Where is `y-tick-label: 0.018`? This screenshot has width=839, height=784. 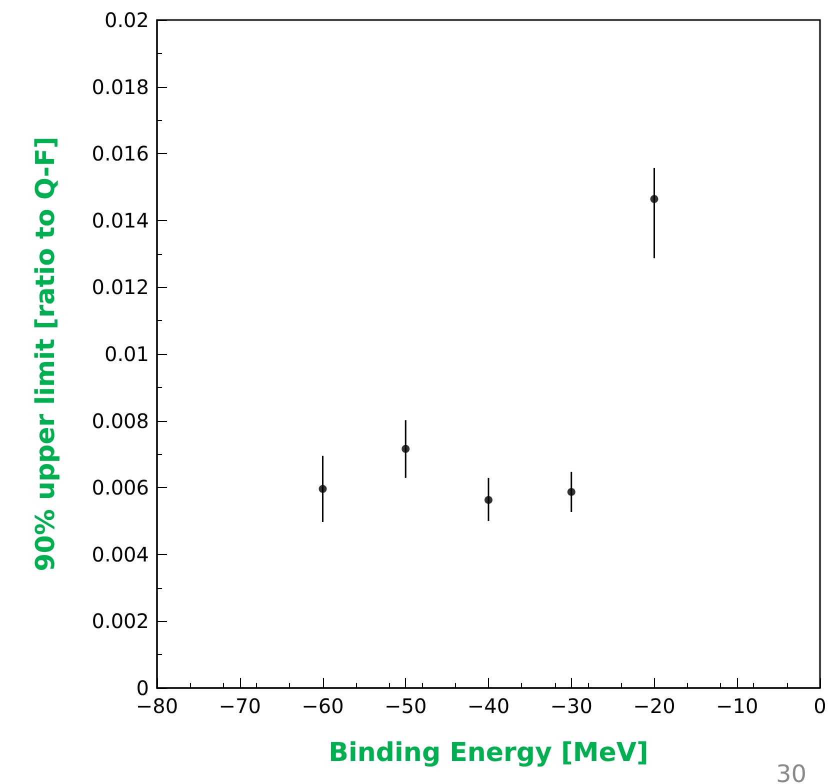
y-tick-label: 0.018 is located at coordinates (120, 86).